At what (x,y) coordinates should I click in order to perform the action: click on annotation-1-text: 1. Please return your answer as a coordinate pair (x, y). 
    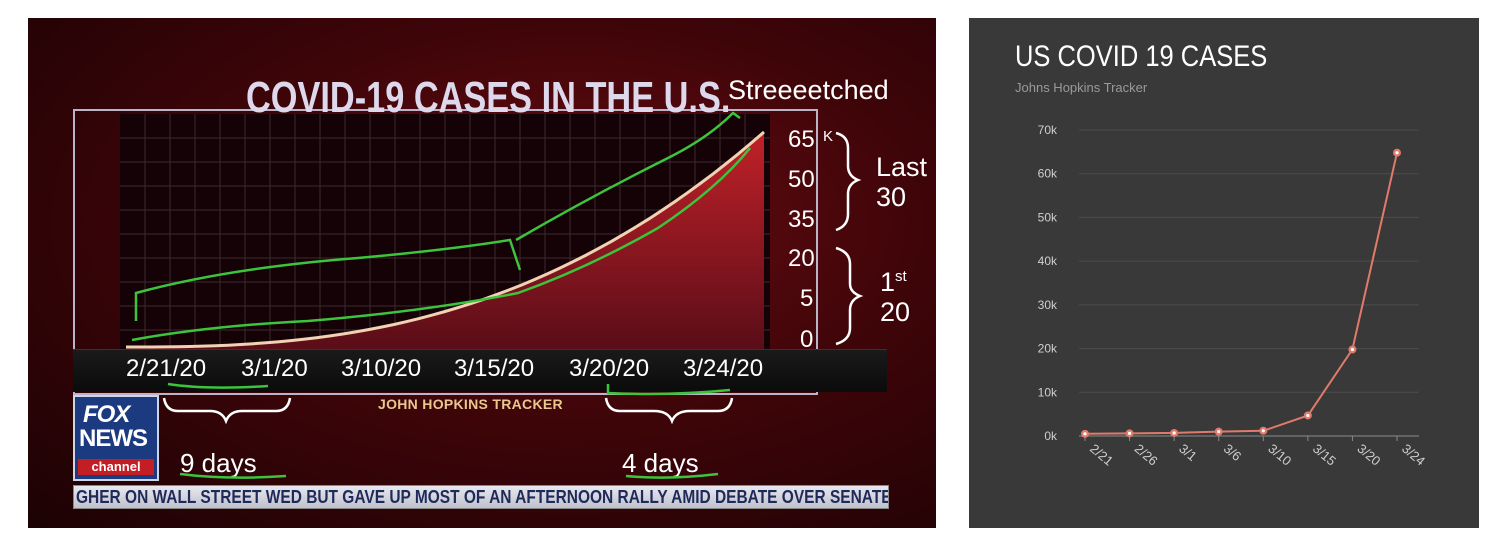
    Looking at the image, I should click on (888, 282).